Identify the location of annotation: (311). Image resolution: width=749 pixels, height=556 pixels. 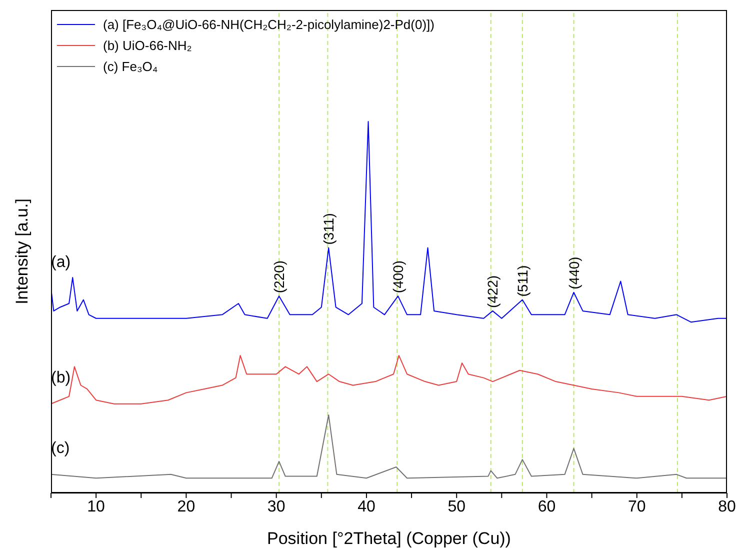
(328, 229).